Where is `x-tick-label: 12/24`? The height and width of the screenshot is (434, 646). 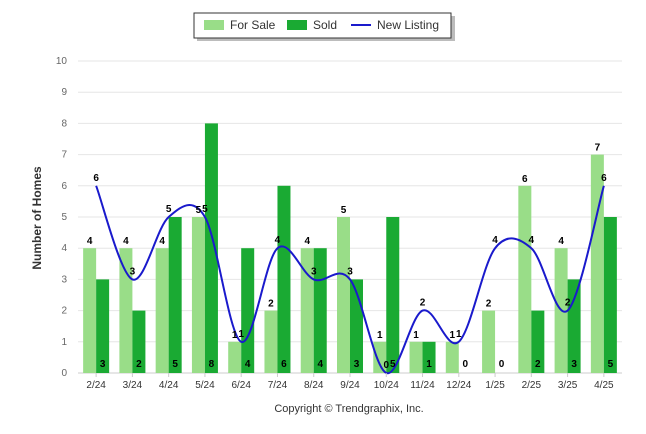
x-tick-label: 12/24 is located at coordinates (458, 385).